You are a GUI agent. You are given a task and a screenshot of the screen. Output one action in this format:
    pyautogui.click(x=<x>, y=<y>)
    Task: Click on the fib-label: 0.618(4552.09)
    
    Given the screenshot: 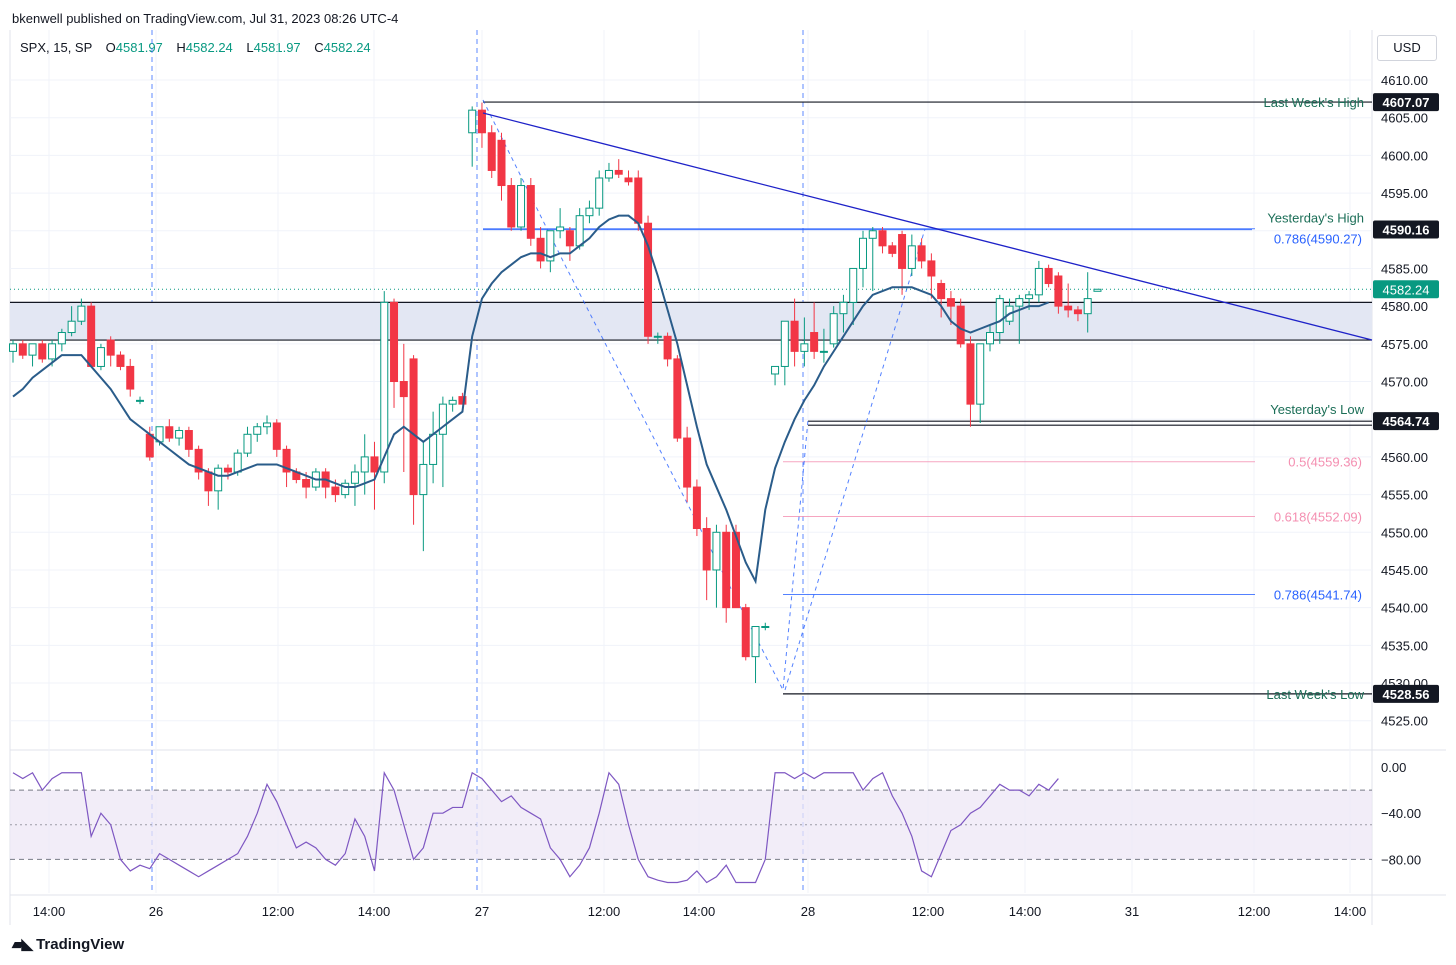 What is the action you would take?
    pyautogui.click(x=1318, y=517)
    